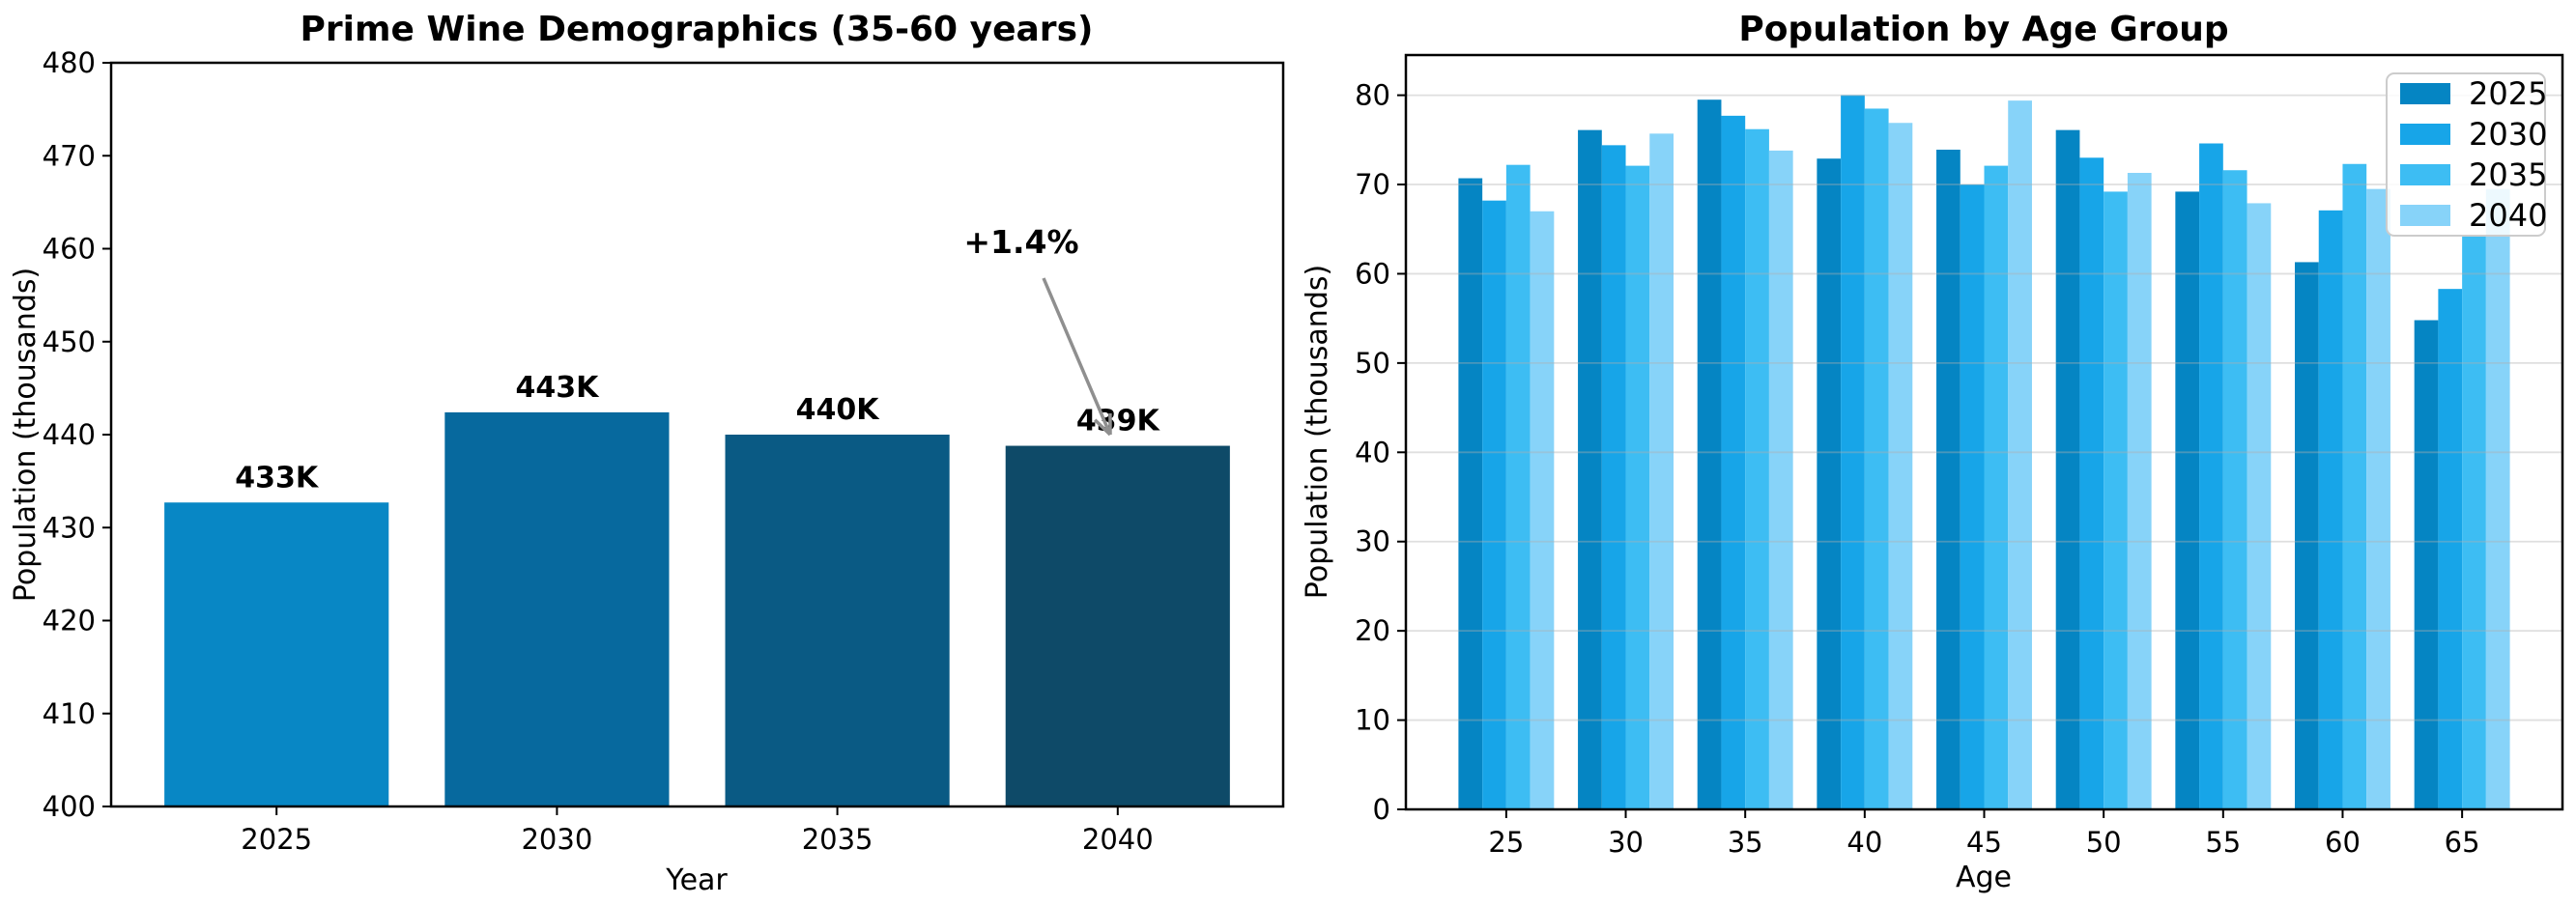 The height and width of the screenshot is (905, 2576). Describe the element at coordinates (2354, 486) in the screenshot. I see `bar-age60-2035` at that location.